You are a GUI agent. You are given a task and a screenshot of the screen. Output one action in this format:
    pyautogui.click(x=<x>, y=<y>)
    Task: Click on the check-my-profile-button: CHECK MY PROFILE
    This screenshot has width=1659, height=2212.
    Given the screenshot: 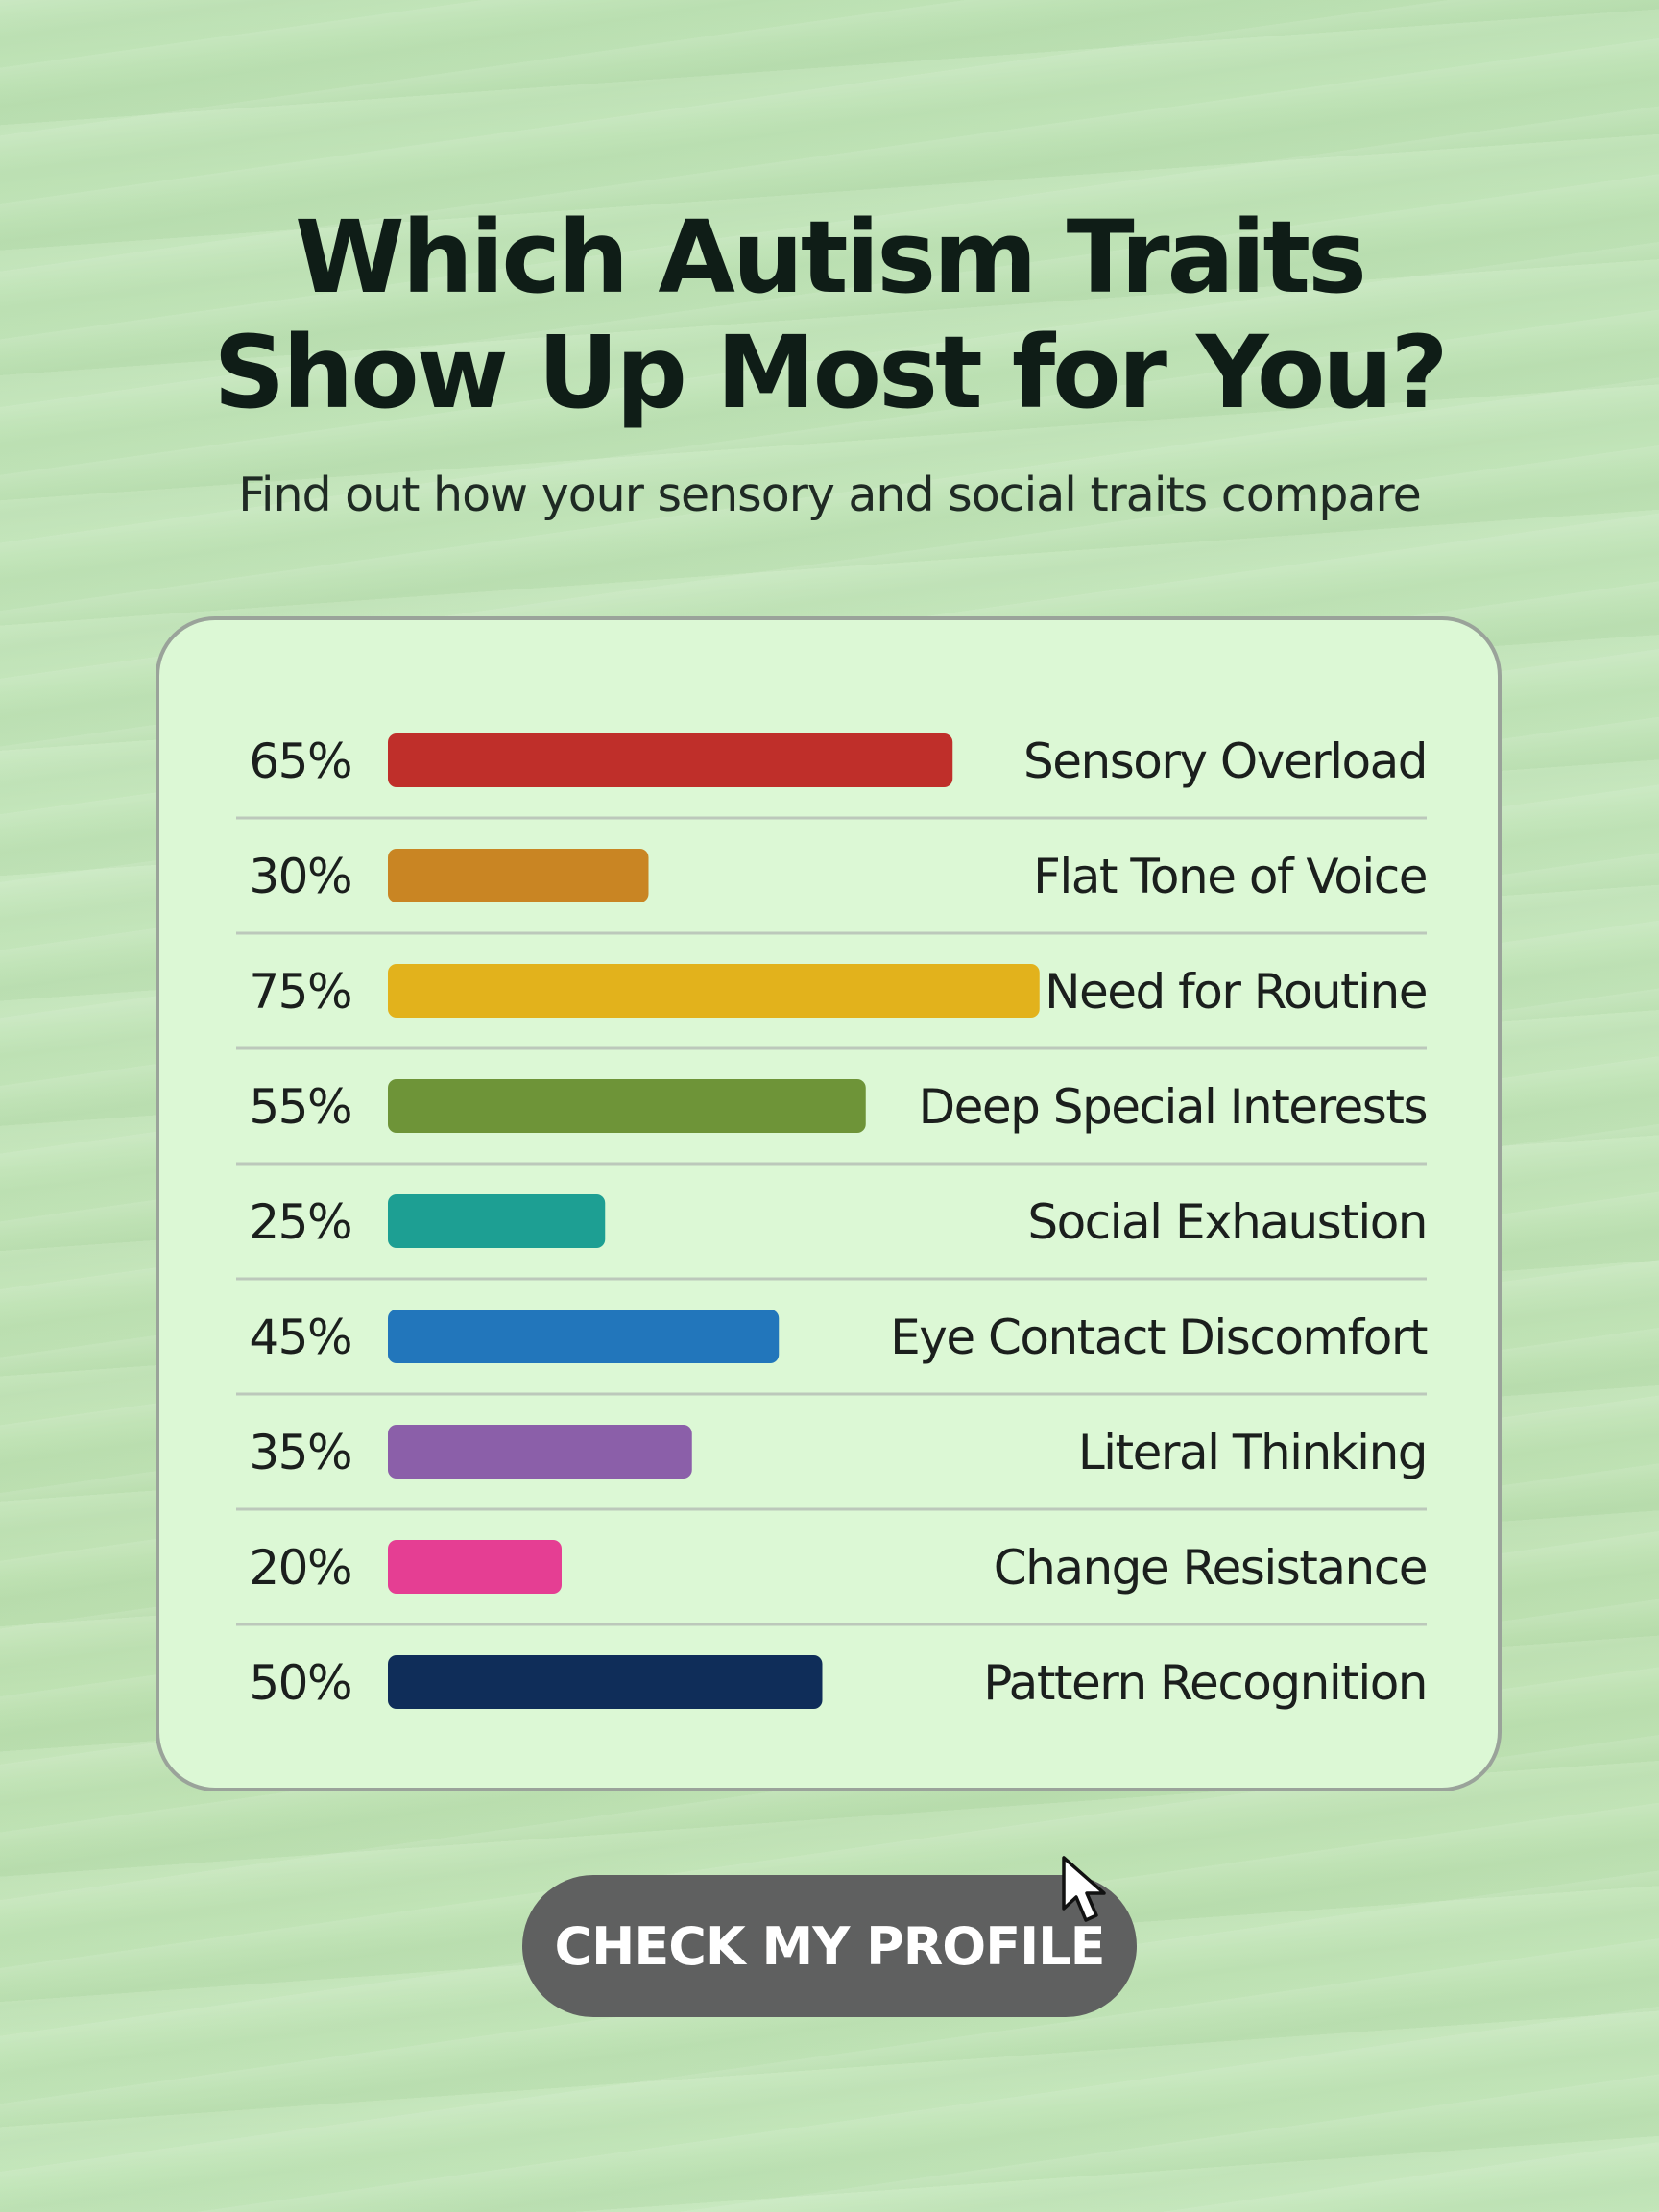 What is the action you would take?
    pyautogui.click(x=829, y=1946)
    